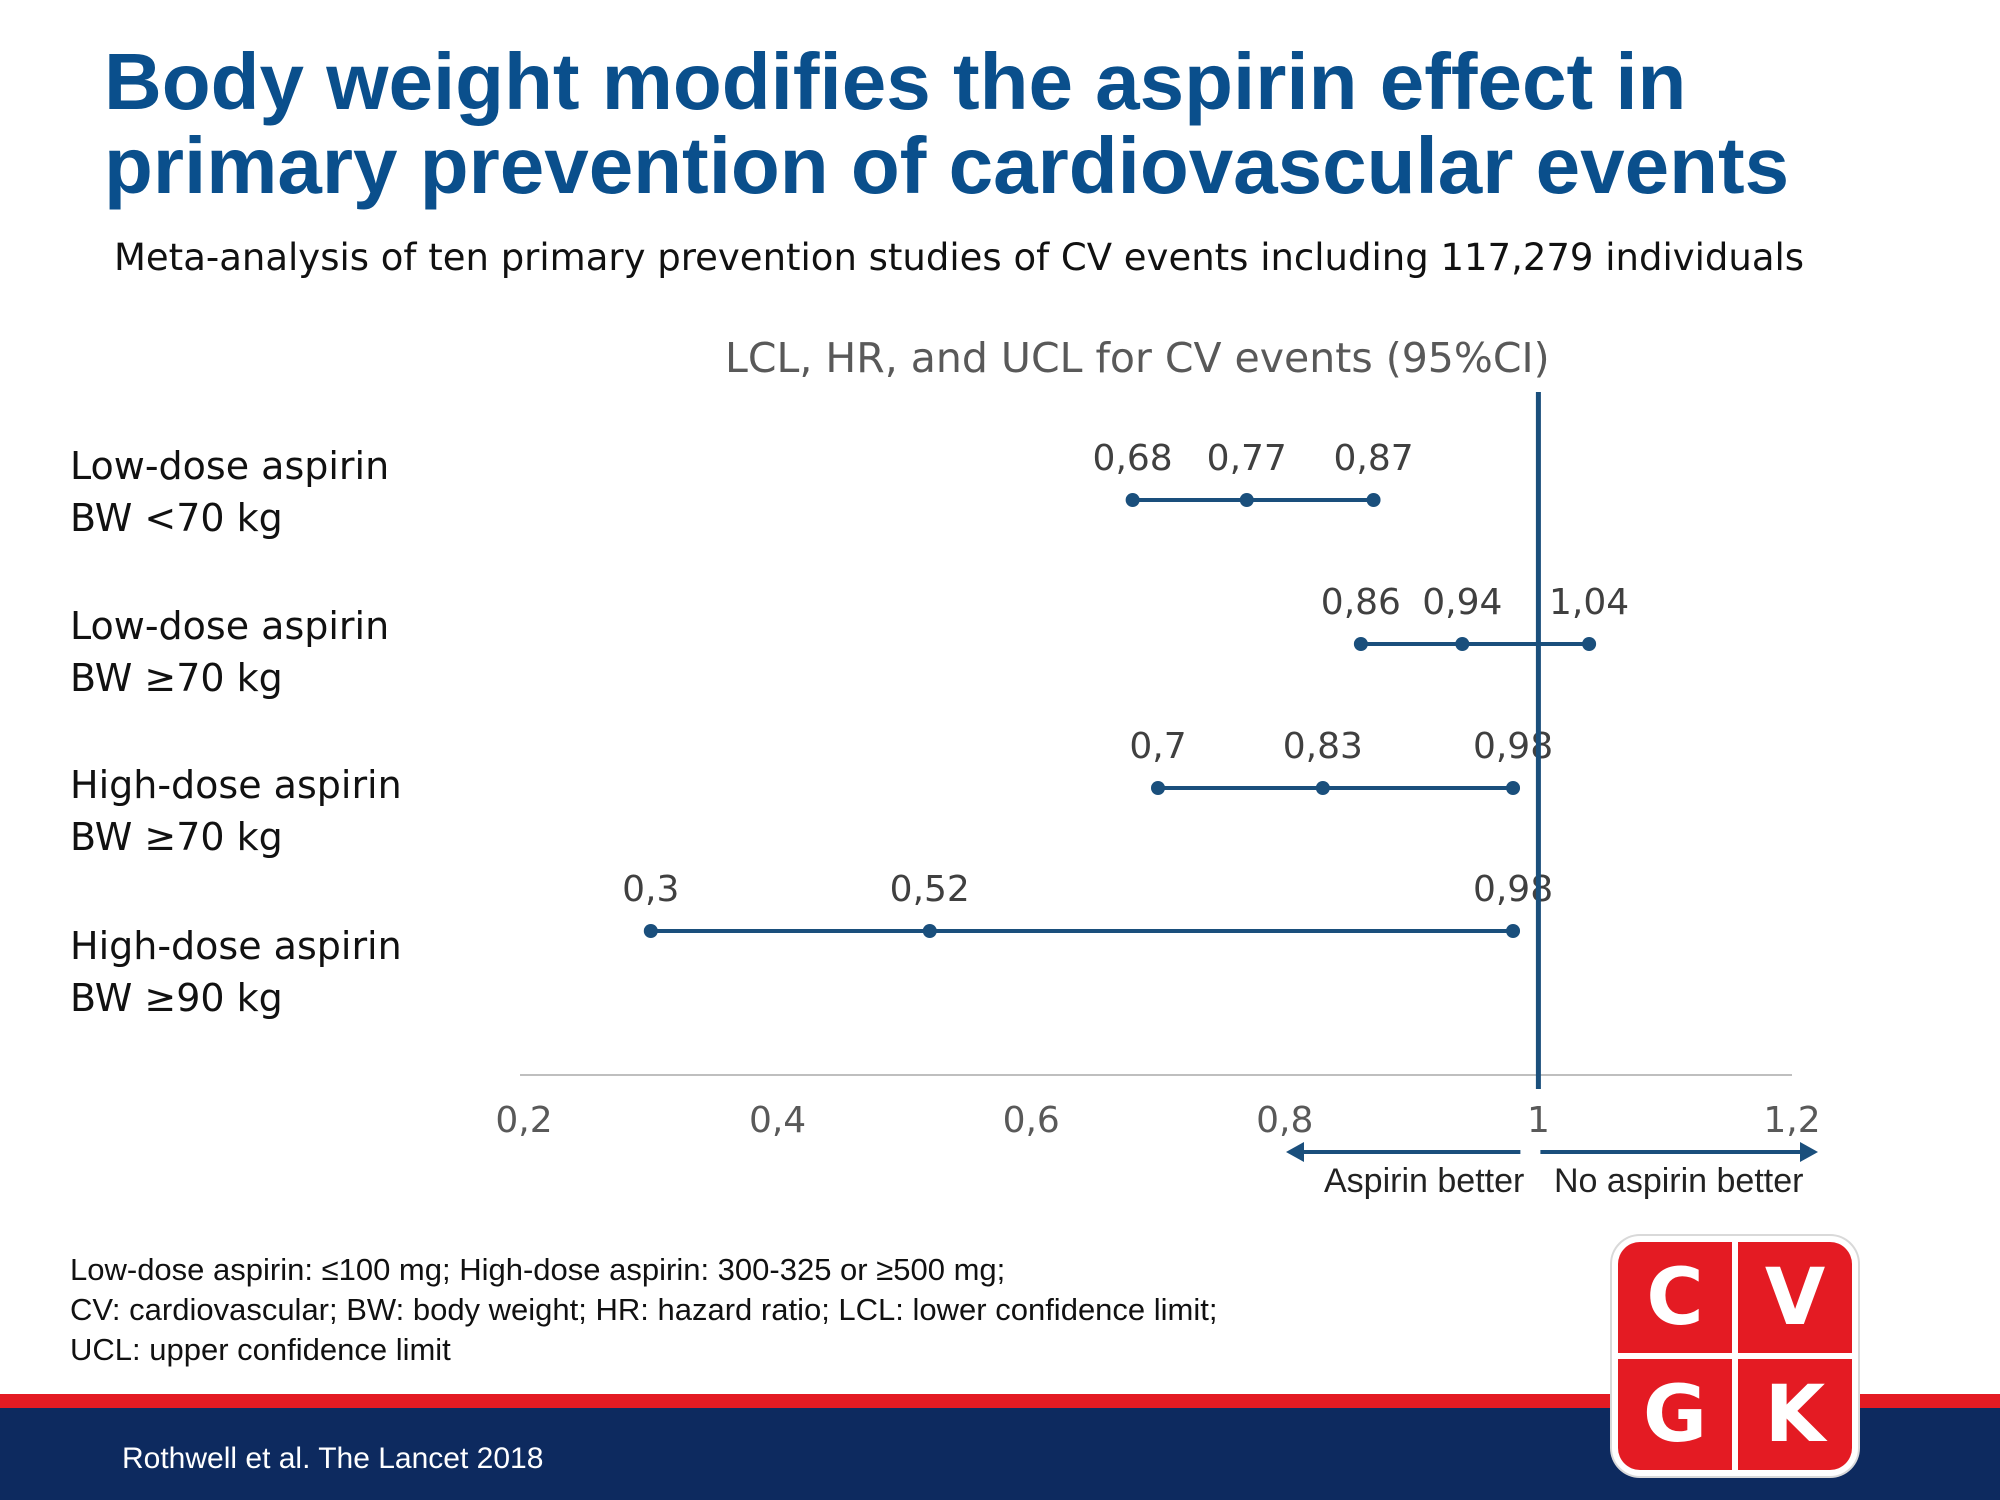 The width and height of the screenshot is (2000, 1500). Describe the element at coordinates (1031, 1120) in the screenshot. I see `x-tick-label: 0,6` at that location.